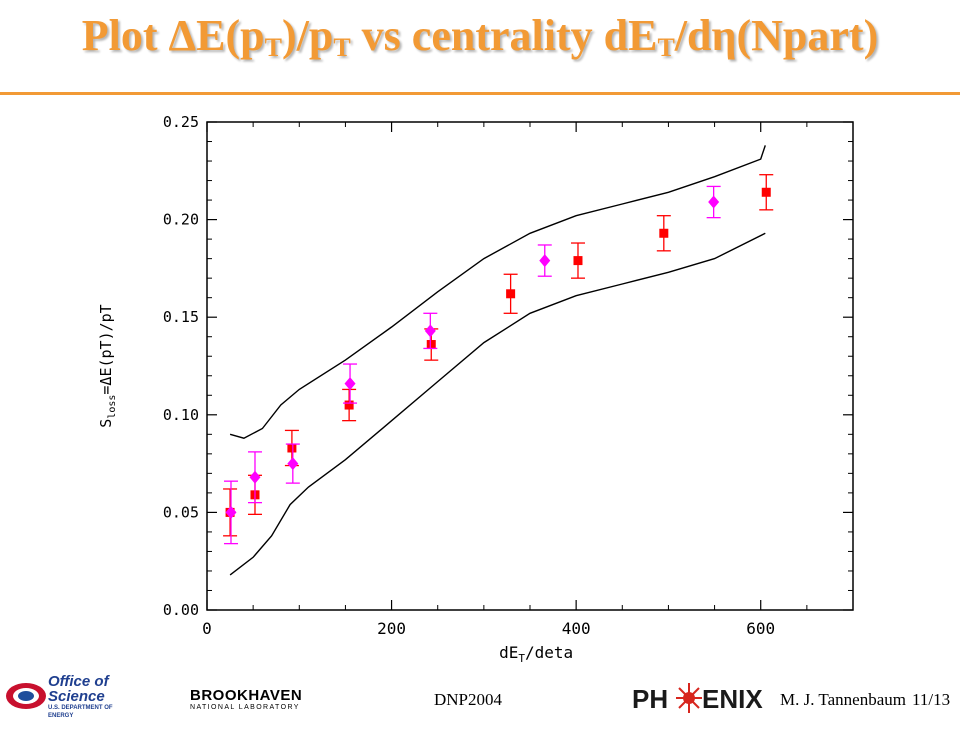 Image resolution: width=960 pixels, height=734 pixels. What do you see at coordinates (181, 220) in the screenshot?
I see `y-tick-label: 0.20` at bounding box center [181, 220].